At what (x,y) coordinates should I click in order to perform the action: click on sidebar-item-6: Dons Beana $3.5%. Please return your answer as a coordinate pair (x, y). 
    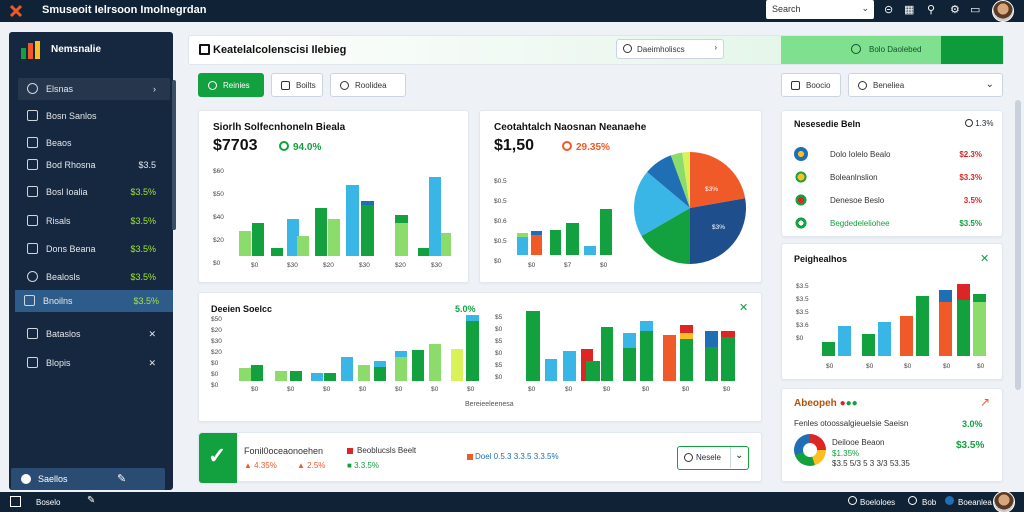
    Looking at the image, I should click on (94, 249).